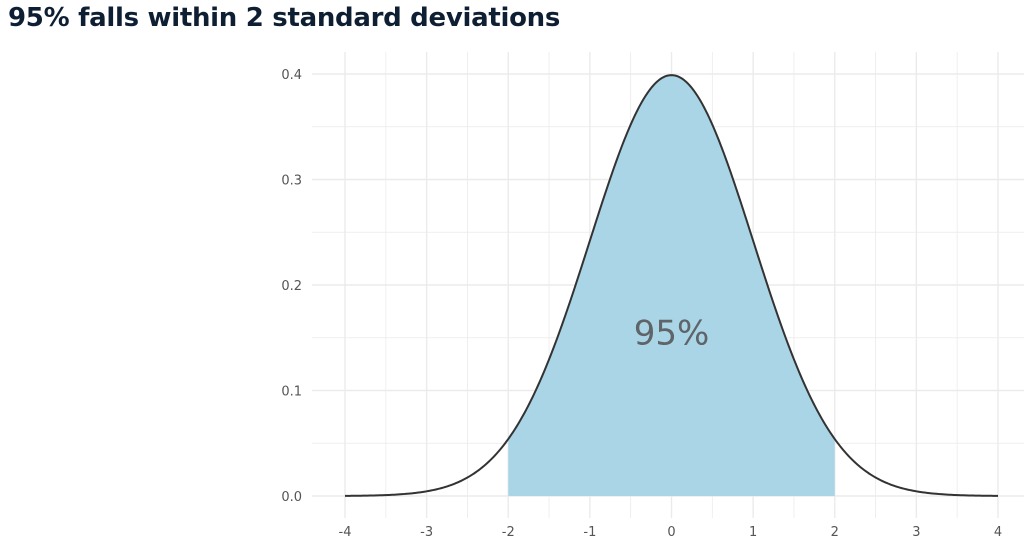 The height and width of the screenshot is (549, 1024). Describe the element at coordinates (589, 532) in the screenshot. I see `x-tick-label: -1` at that location.